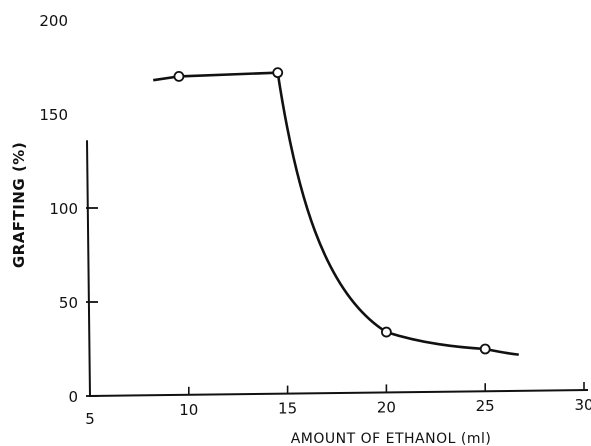 This screenshot has width=591, height=446. Describe the element at coordinates (73, 397) in the screenshot. I see `y-tick-label: 0` at that location.